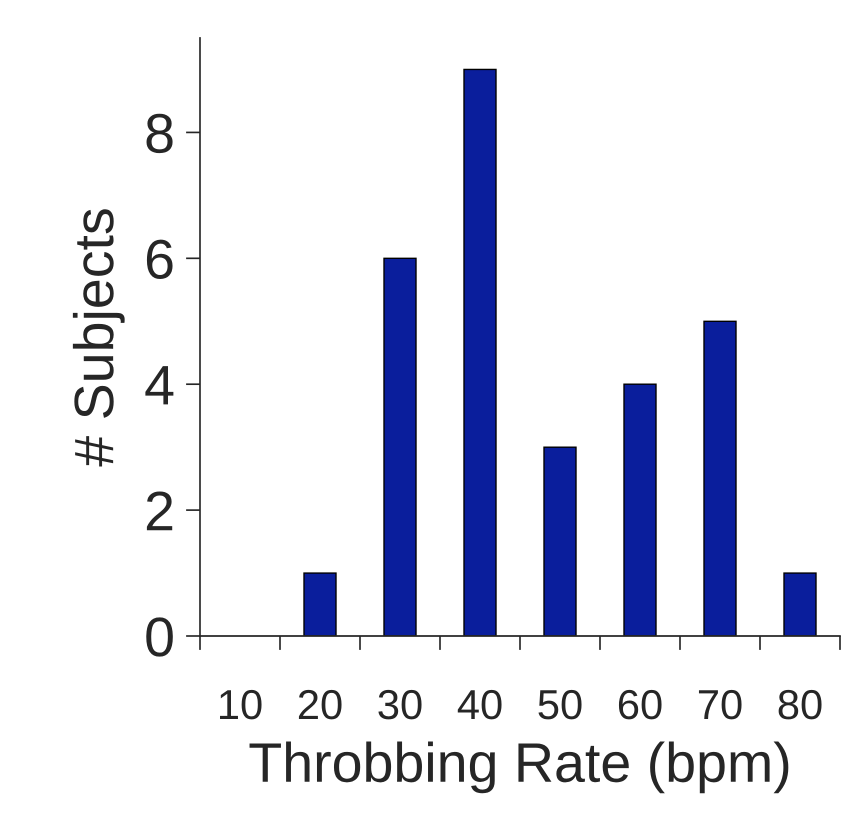  What do you see at coordinates (640, 705) in the screenshot?
I see `x-tick-label: 60` at bounding box center [640, 705].